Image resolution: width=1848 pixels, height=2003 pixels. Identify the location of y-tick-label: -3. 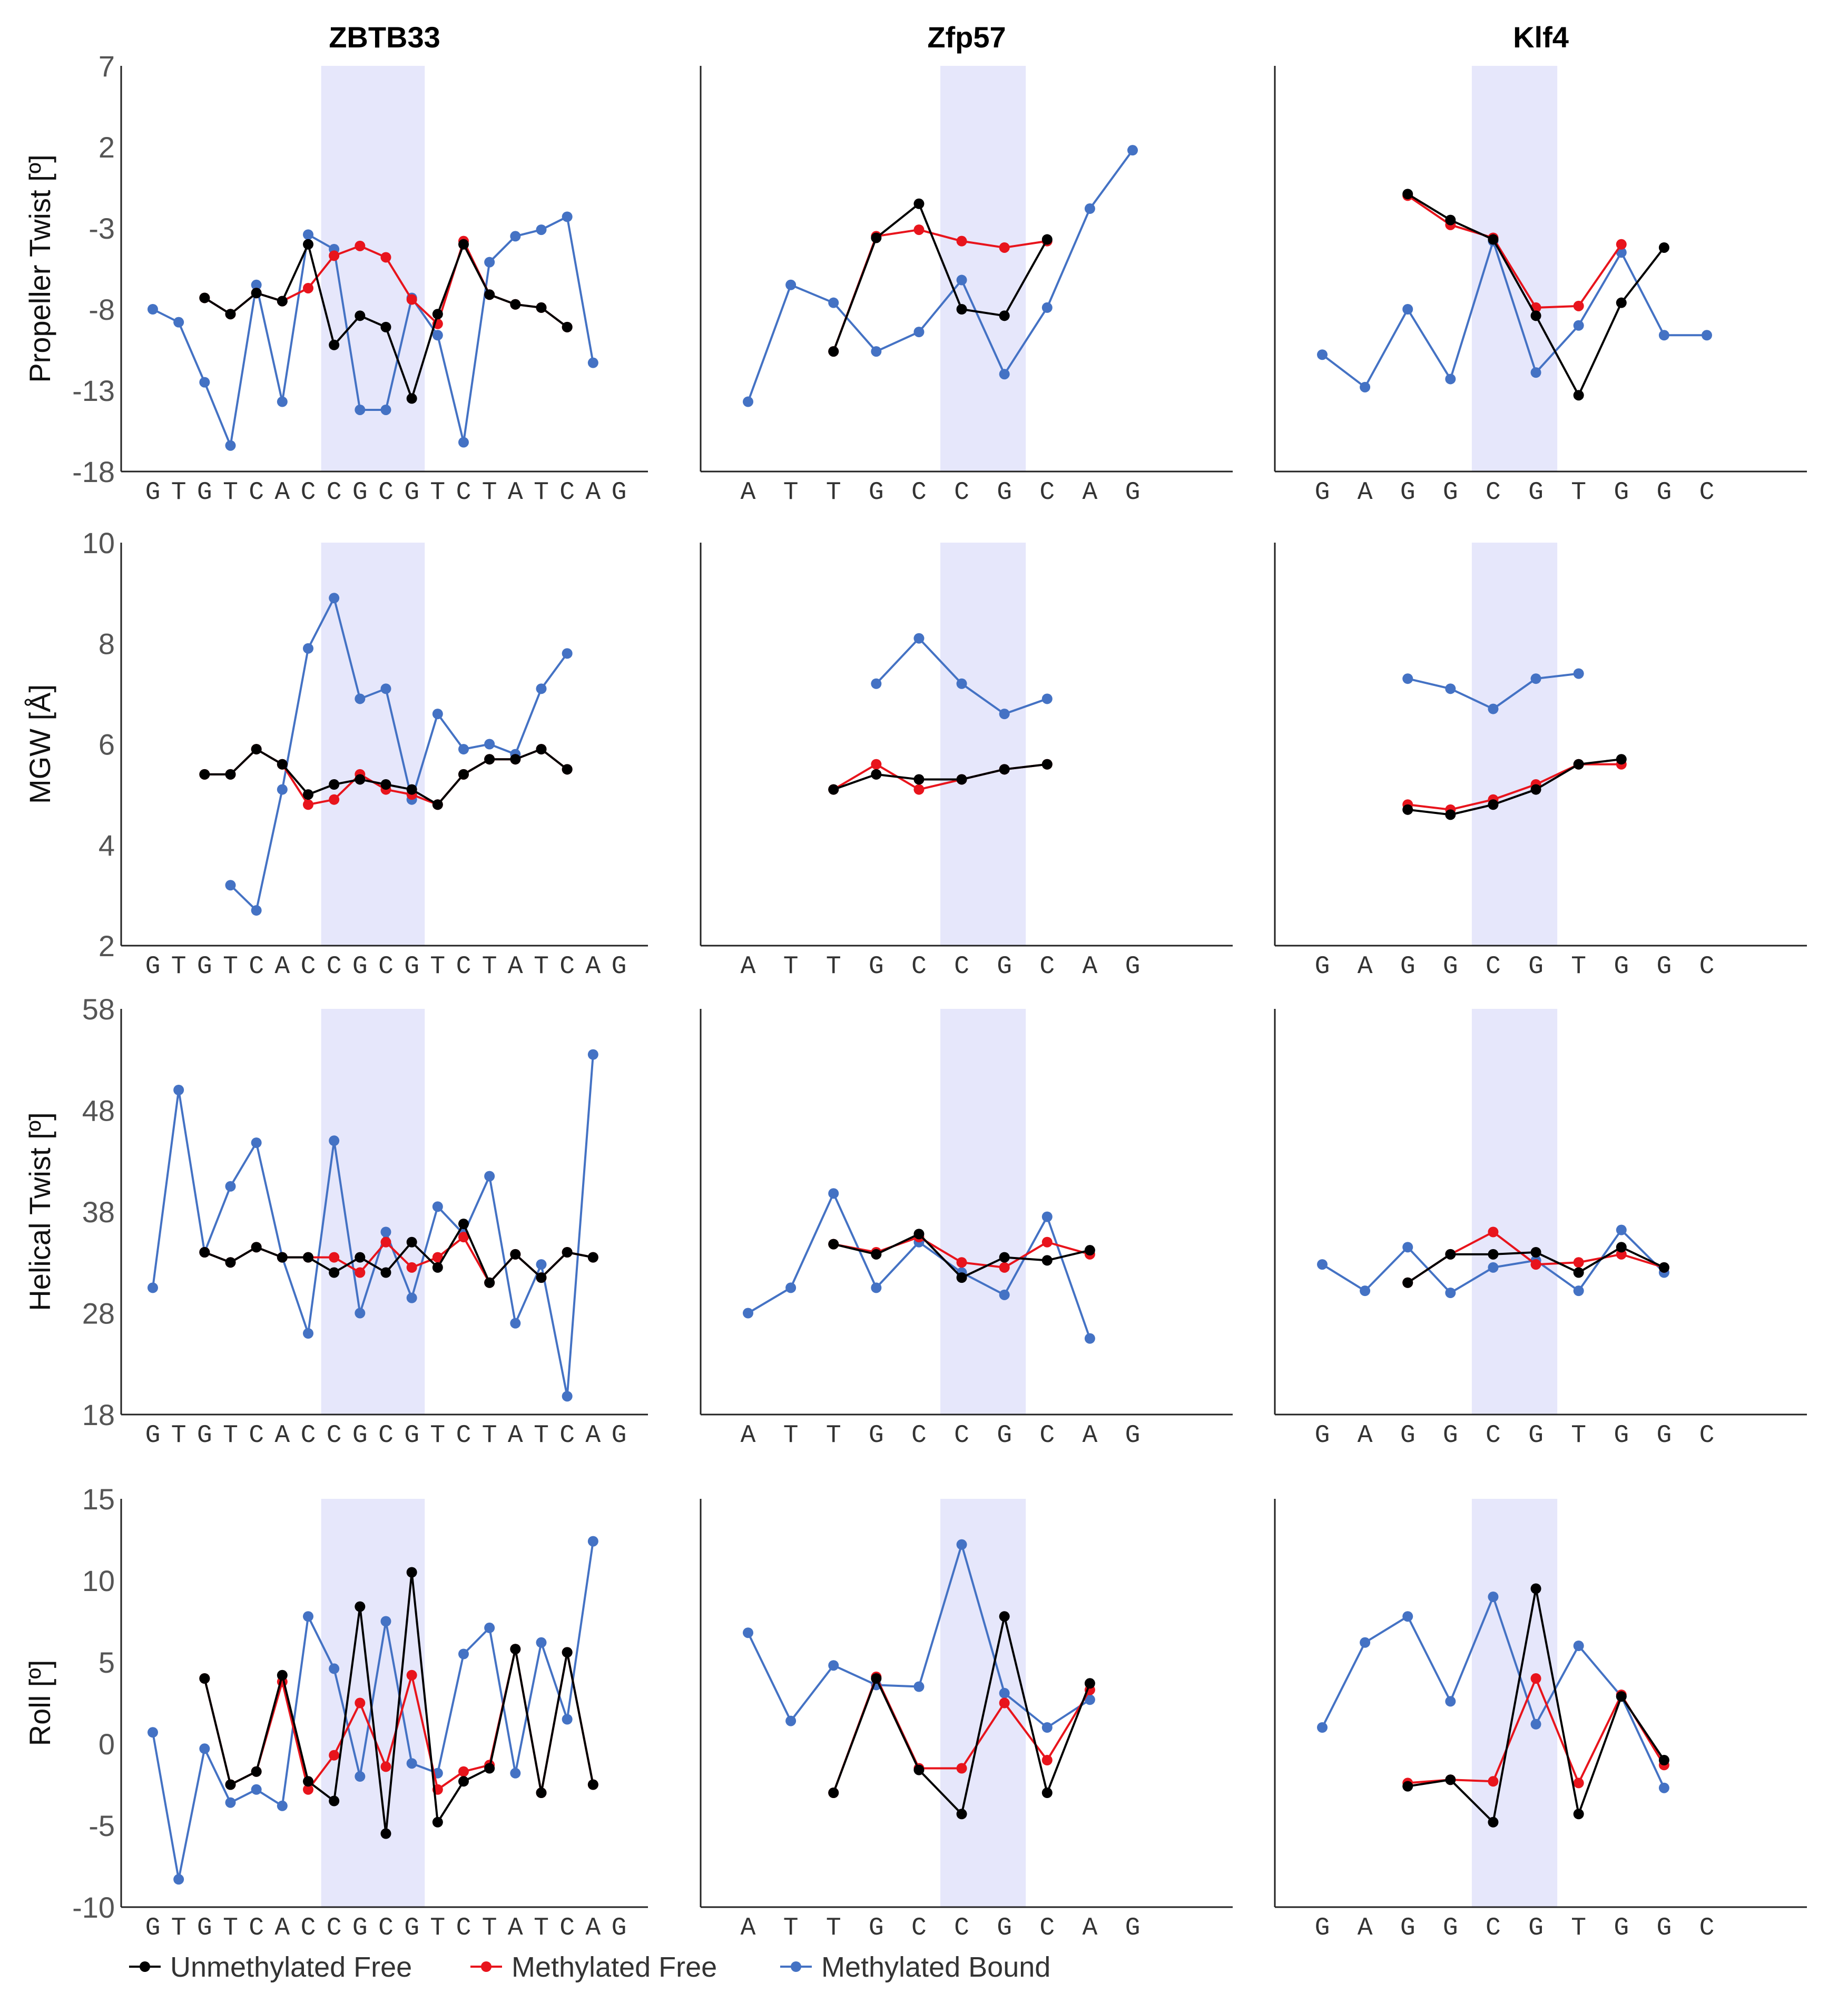
(102, 228).